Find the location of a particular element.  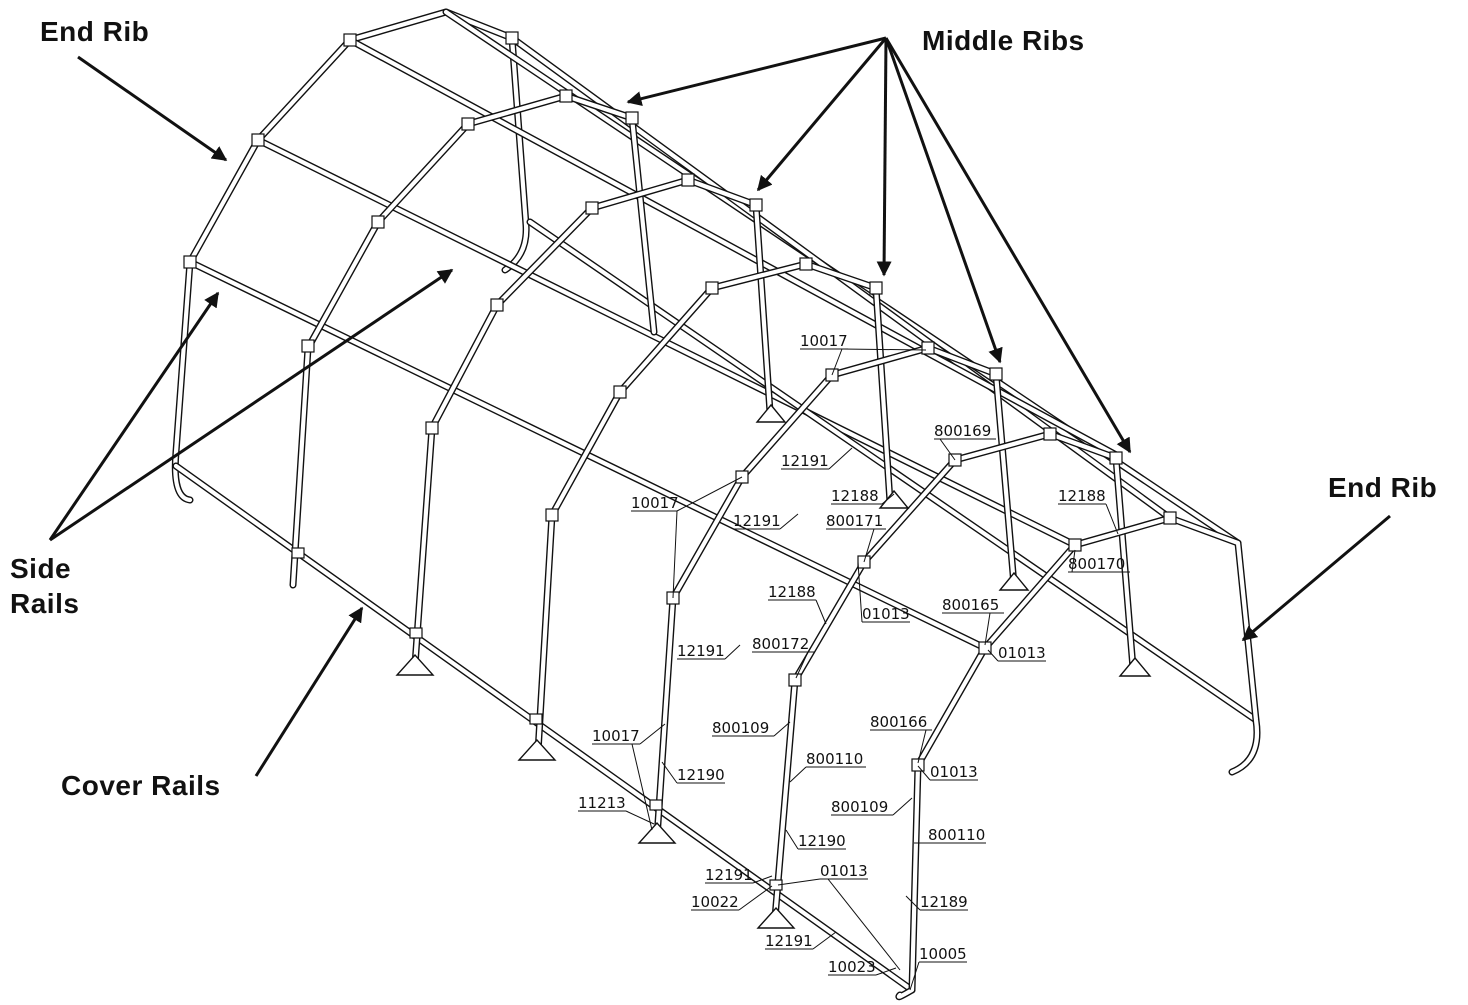

part-label: 800169 is located at coordinates (962, 431).